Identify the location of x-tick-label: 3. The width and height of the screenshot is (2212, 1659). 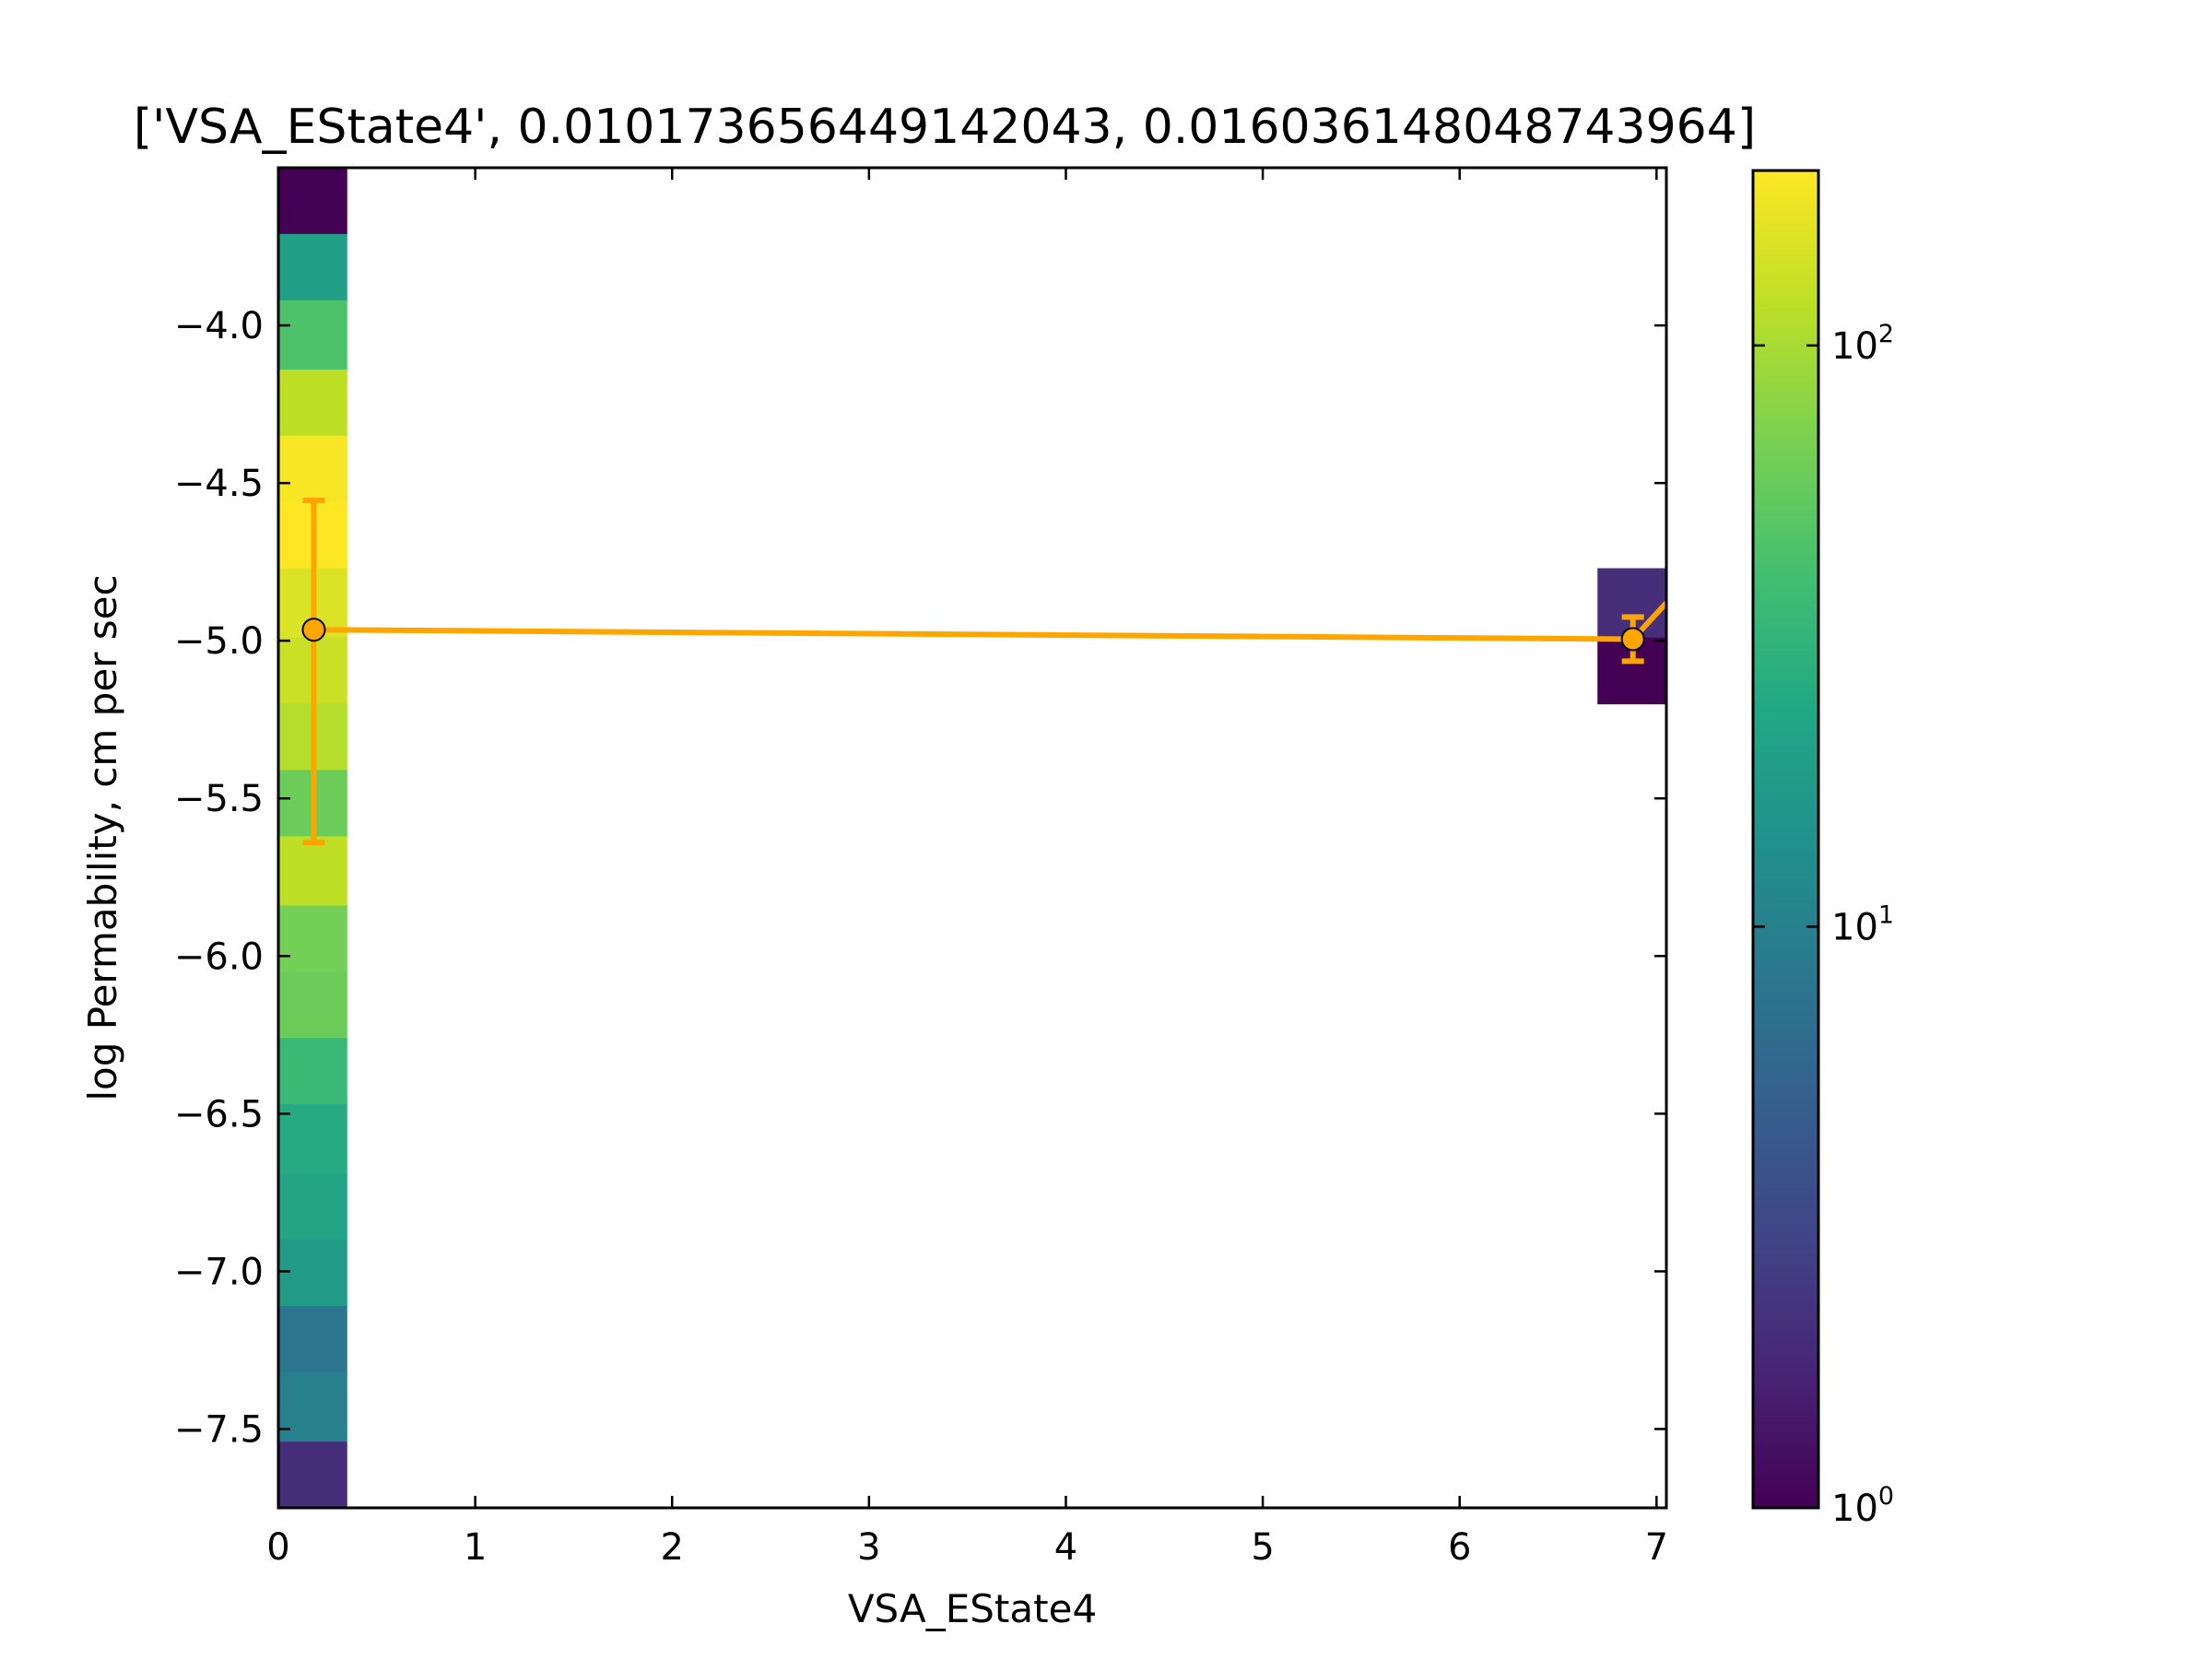
(868, 1547).